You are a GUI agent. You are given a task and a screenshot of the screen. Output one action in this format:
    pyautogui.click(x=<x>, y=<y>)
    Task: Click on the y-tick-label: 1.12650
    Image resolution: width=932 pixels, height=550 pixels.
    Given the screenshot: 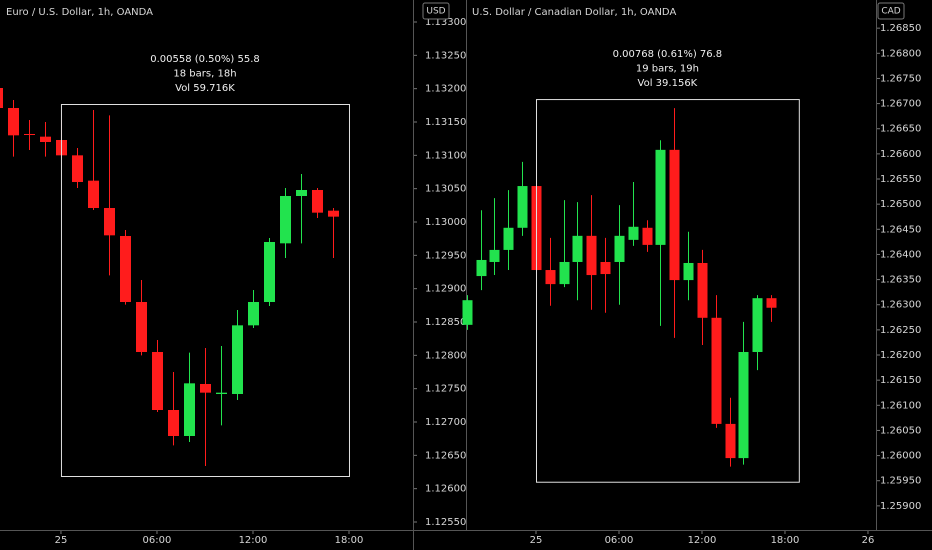 What is the action you would take?
    pyautogui.click(x=445, y=455)
    